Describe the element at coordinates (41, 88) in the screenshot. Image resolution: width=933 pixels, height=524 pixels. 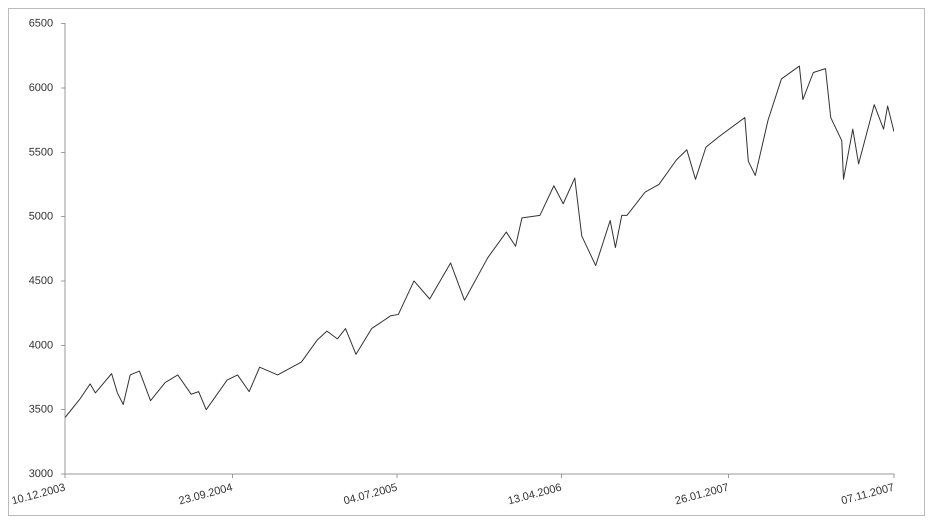
I see `y-tick-label: 6000` at that location.